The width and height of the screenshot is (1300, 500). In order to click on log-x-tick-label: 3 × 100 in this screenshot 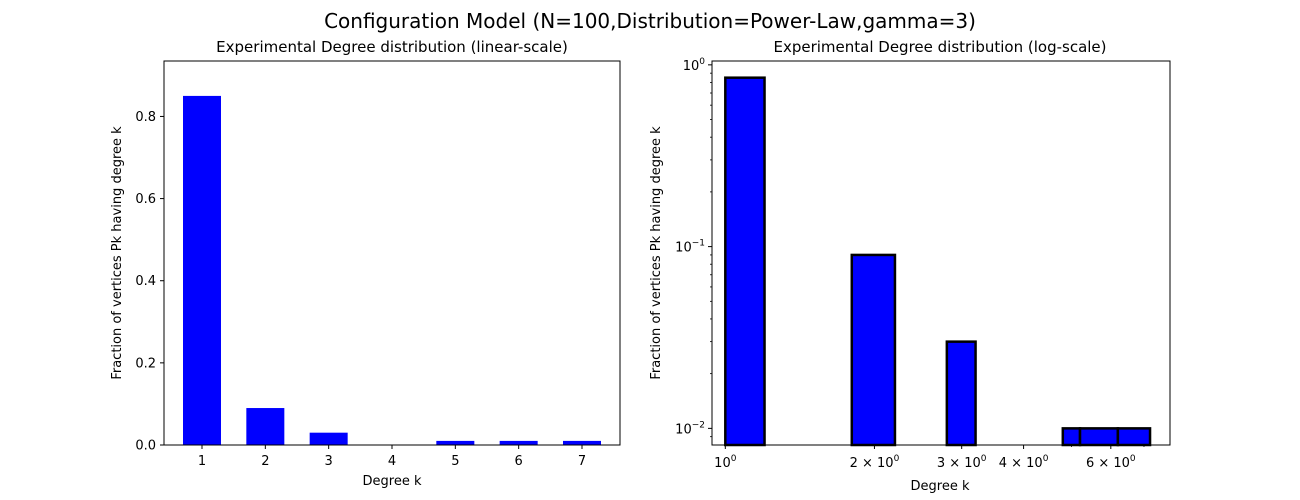, I will do `click(962, 462)`.